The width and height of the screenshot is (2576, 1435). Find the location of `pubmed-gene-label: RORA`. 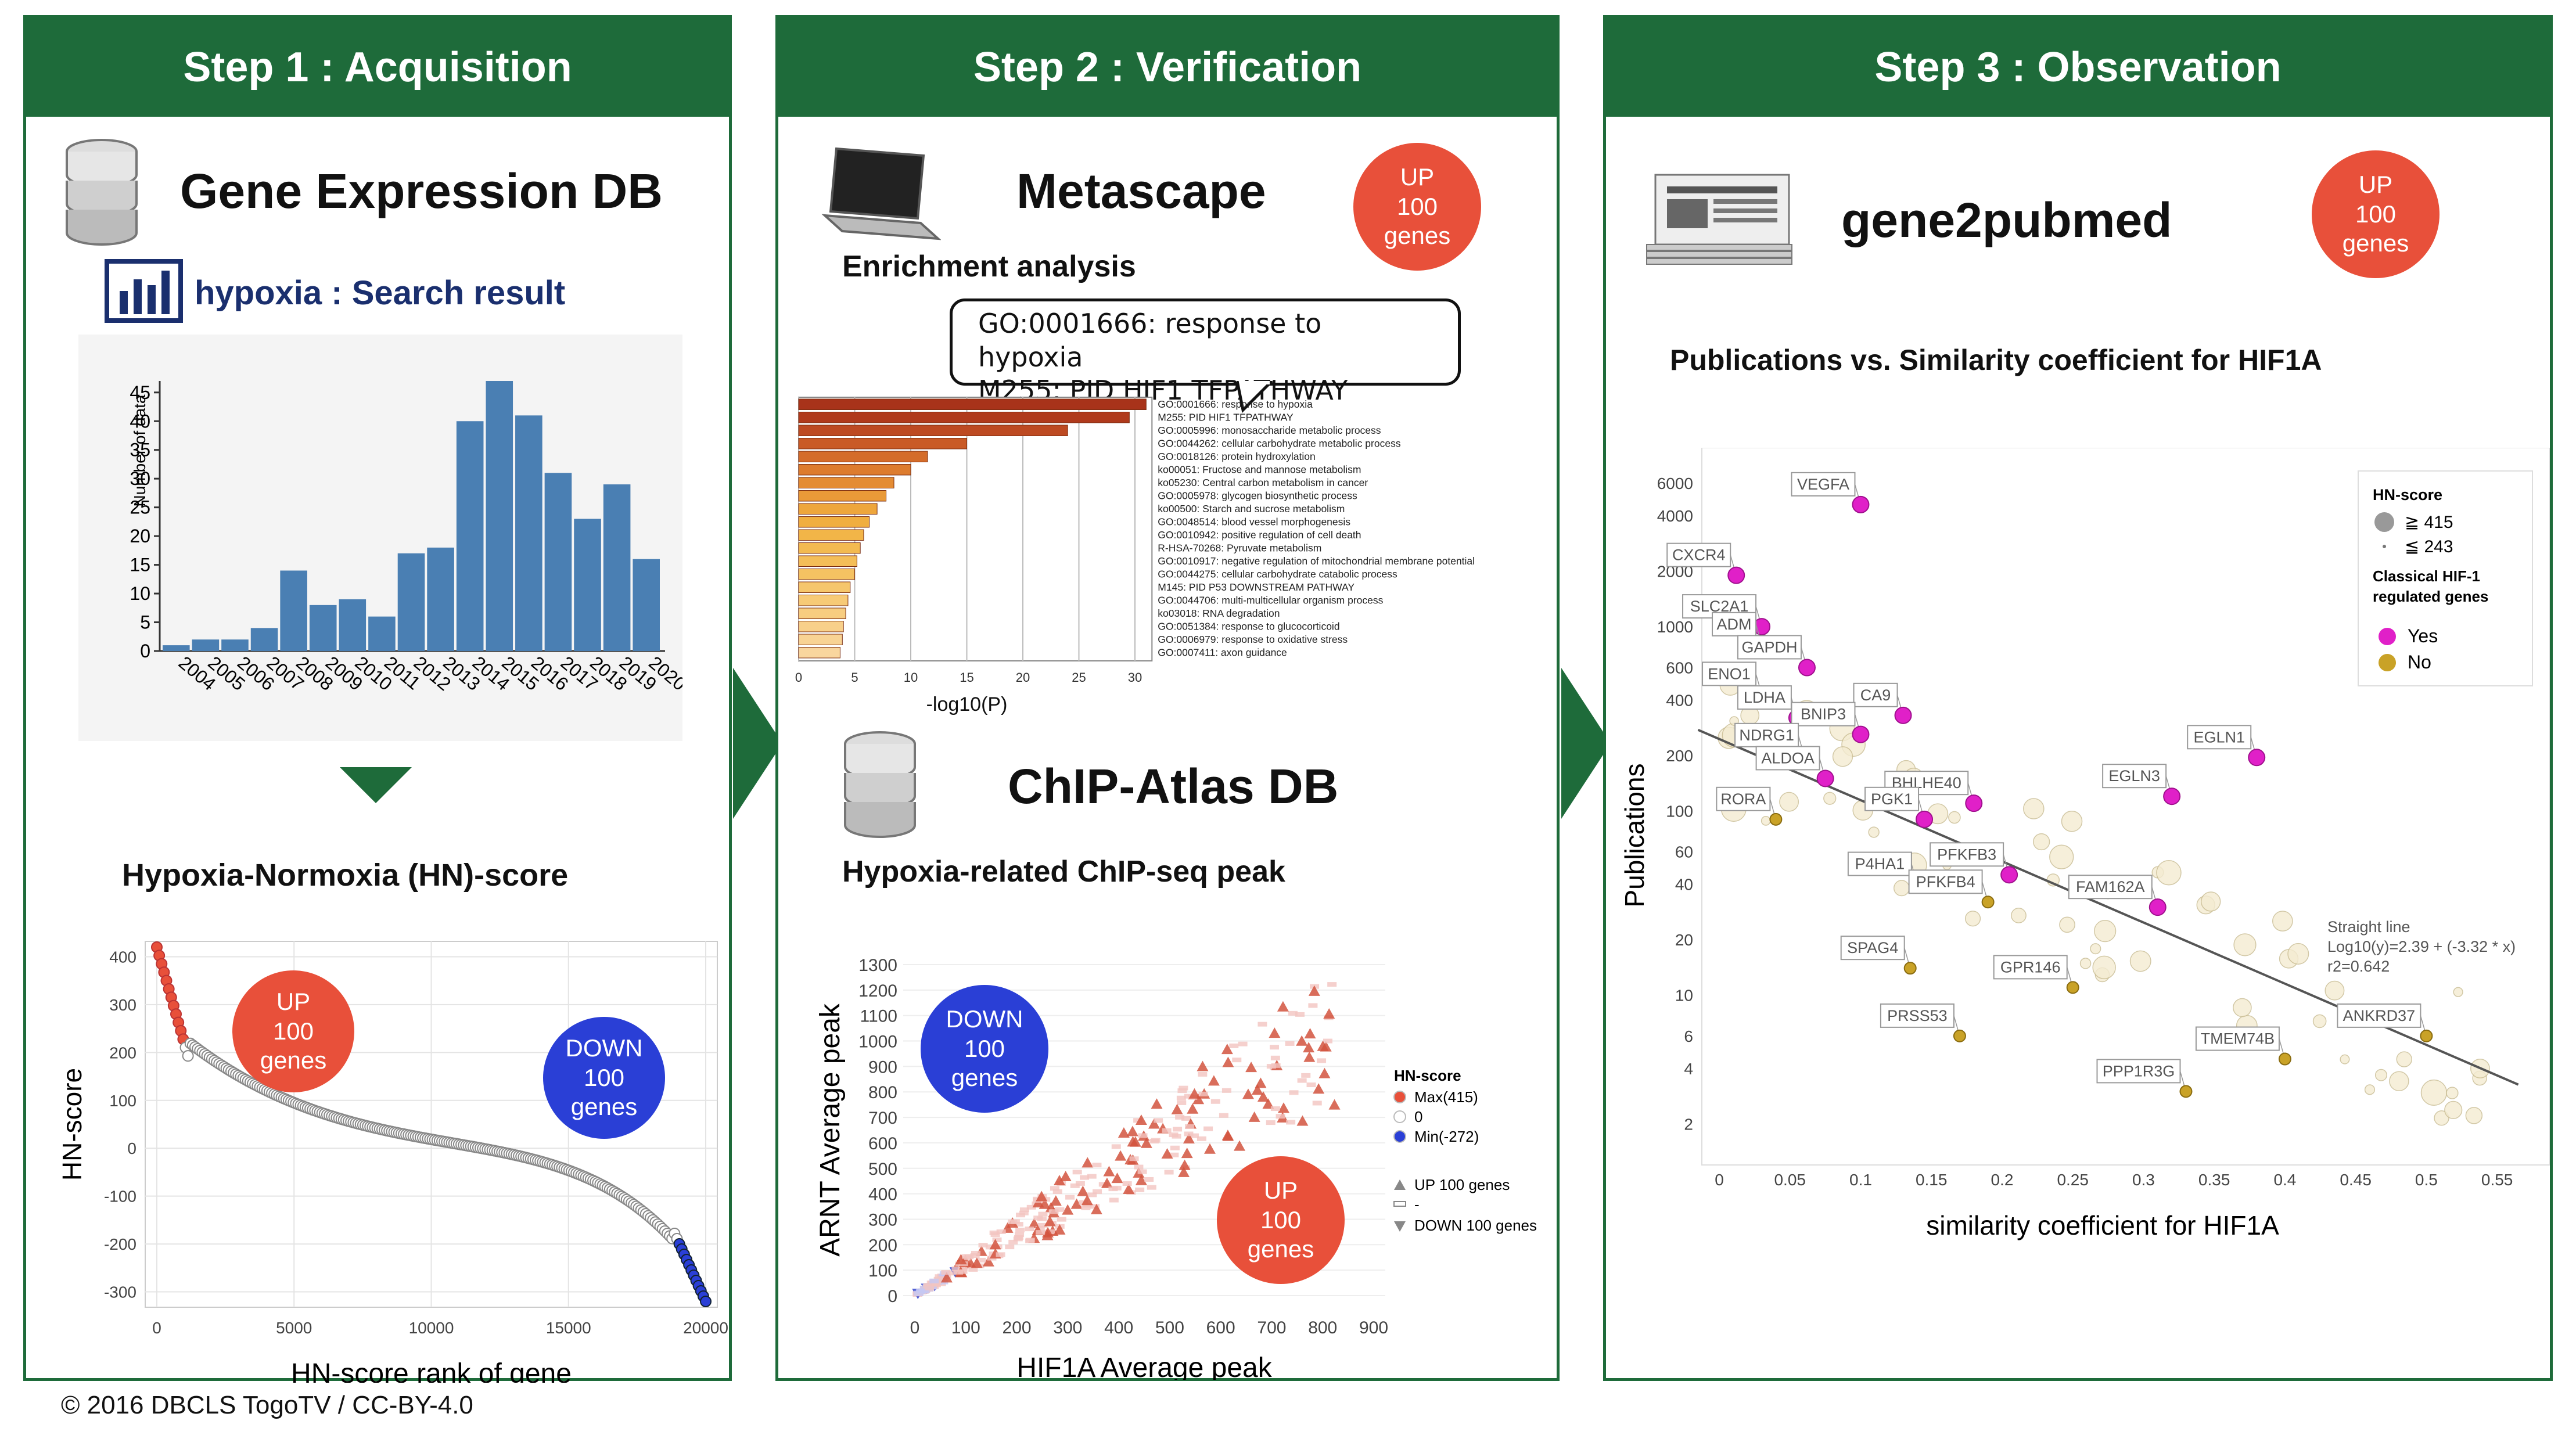

pubmed-gene-label: RORA is located at coordinates (1743, 799).